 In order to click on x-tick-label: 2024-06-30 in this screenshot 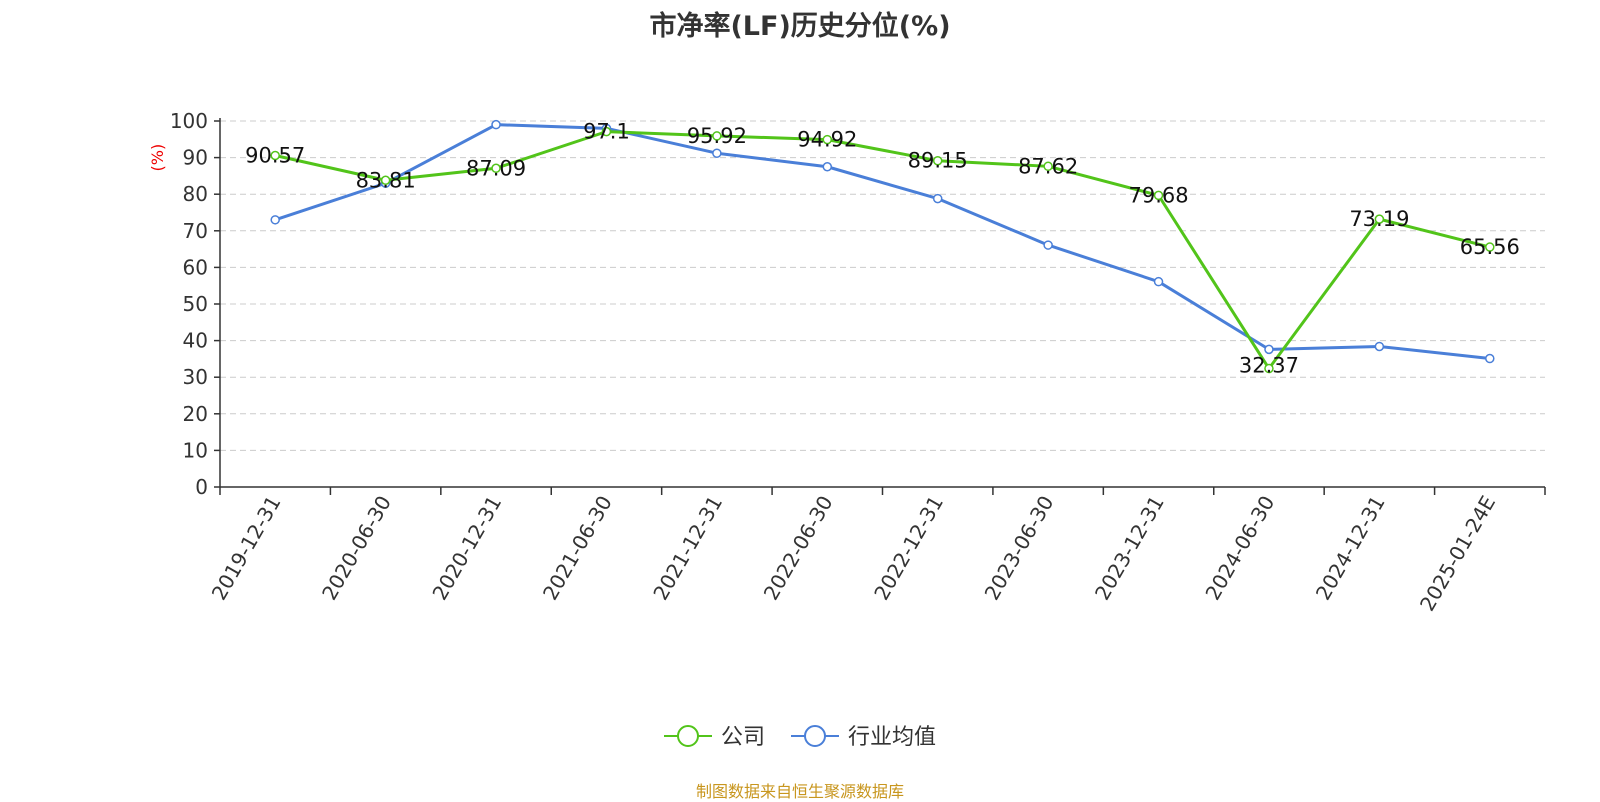, I will do `click(1239, 548)`.